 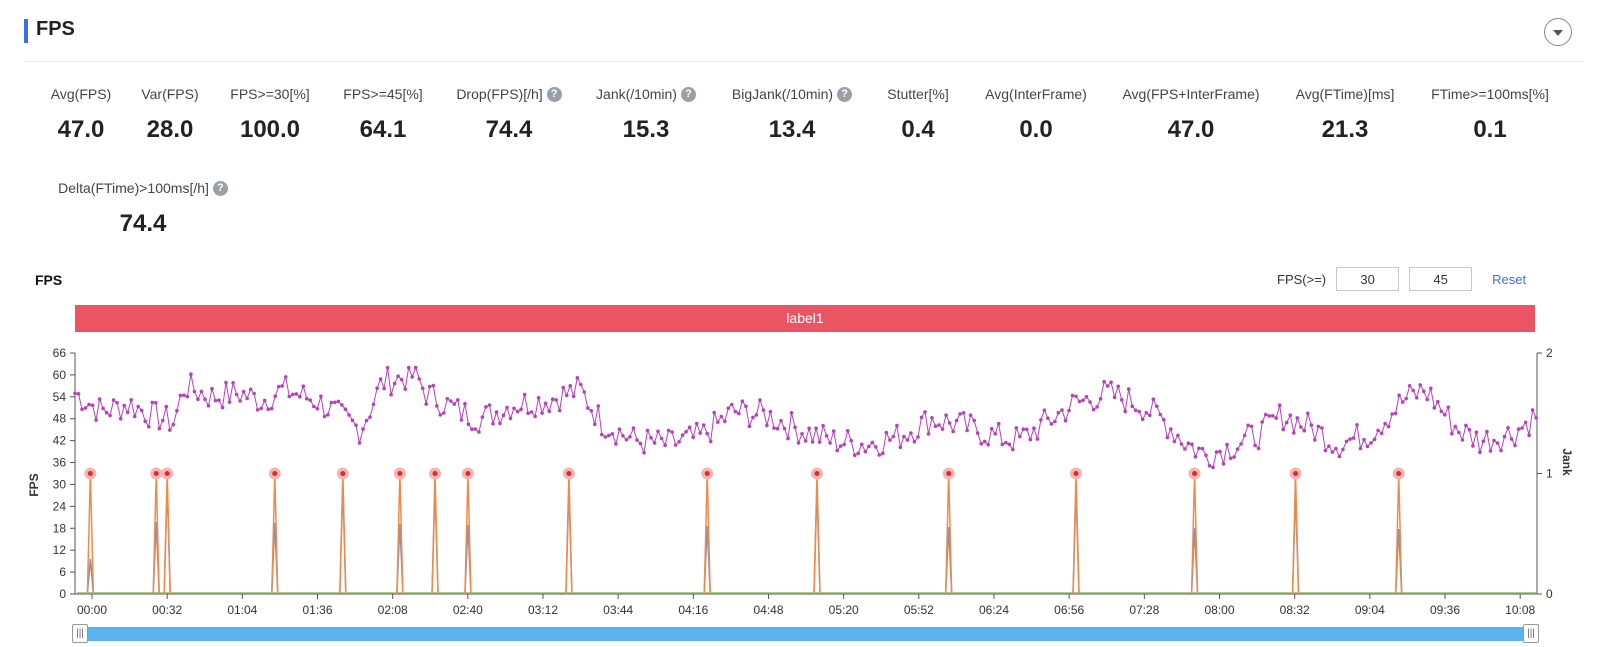 What do you see at coordinates (636, 94) in the screenshot?
I see `metric-label-text: Jank(/10min)` at bounding box center [636, 94].